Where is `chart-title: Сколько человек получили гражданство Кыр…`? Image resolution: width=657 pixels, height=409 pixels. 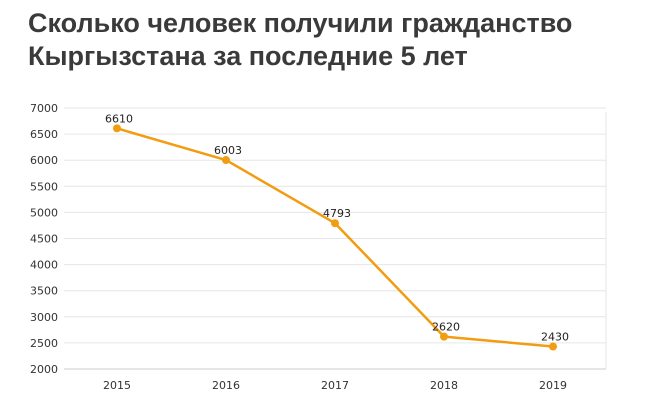 chart-title: Сколько человек получили гражданство Кыр… is located at coordinates (300, 39).